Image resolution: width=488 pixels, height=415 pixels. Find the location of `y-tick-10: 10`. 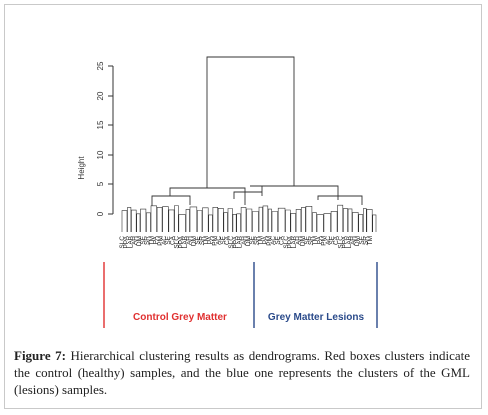

y-tick-10: 10 is located at coordinates (100, 154).